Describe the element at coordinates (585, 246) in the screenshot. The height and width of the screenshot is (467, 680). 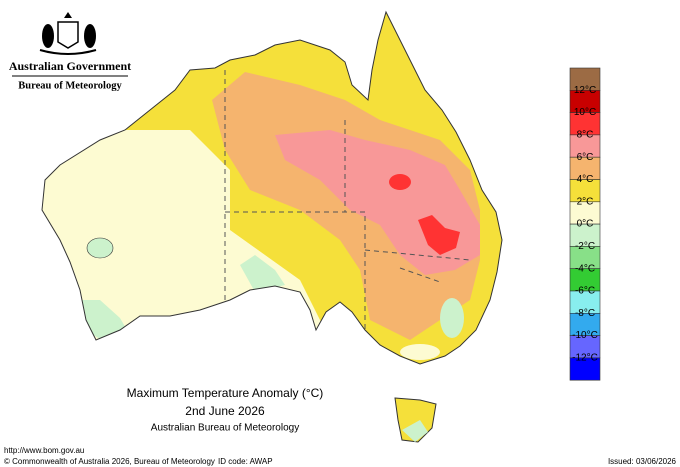
I see `legend-label: -2°C` at that location.